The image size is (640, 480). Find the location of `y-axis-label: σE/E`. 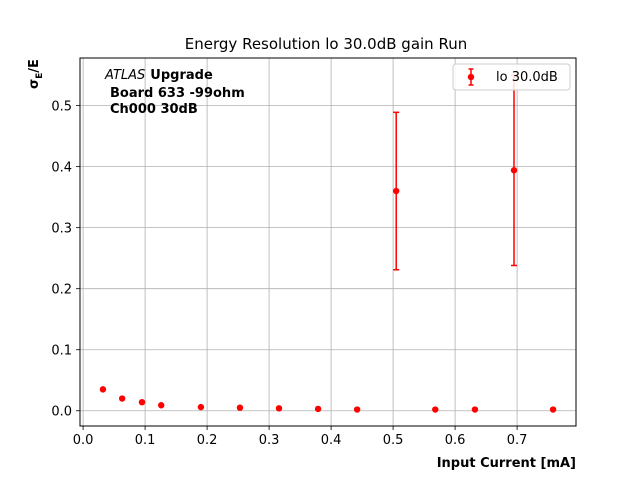

y-axis-label: σE/E is located at coordinates (36, 74).